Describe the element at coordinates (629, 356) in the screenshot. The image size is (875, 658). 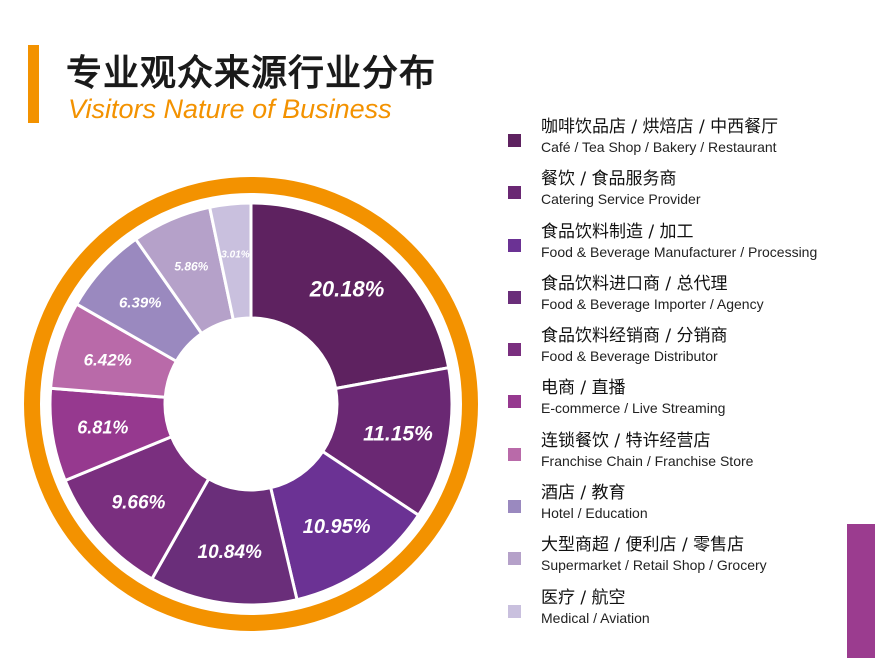
I see `legend-label-en: Food & Beverage Distributor` at that location.